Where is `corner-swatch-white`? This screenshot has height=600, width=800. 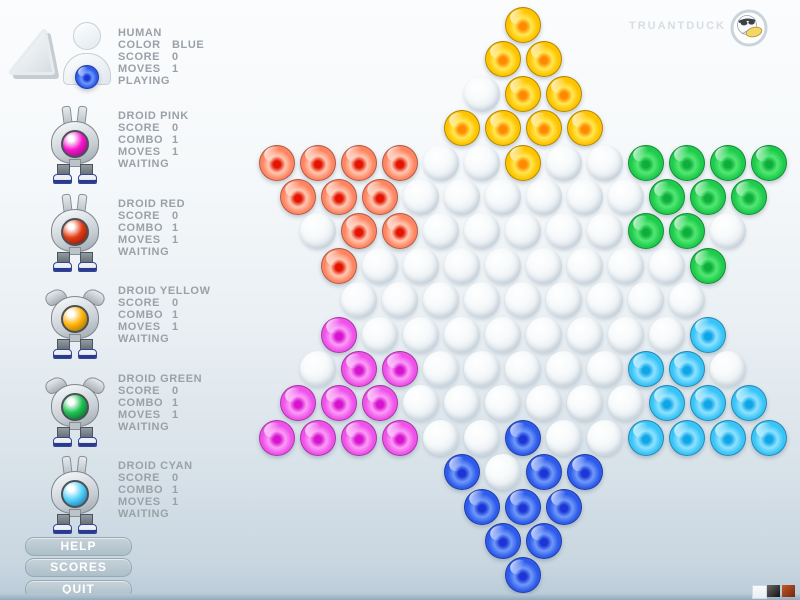 corner-swatch-white is located at coordinates (759, 592).